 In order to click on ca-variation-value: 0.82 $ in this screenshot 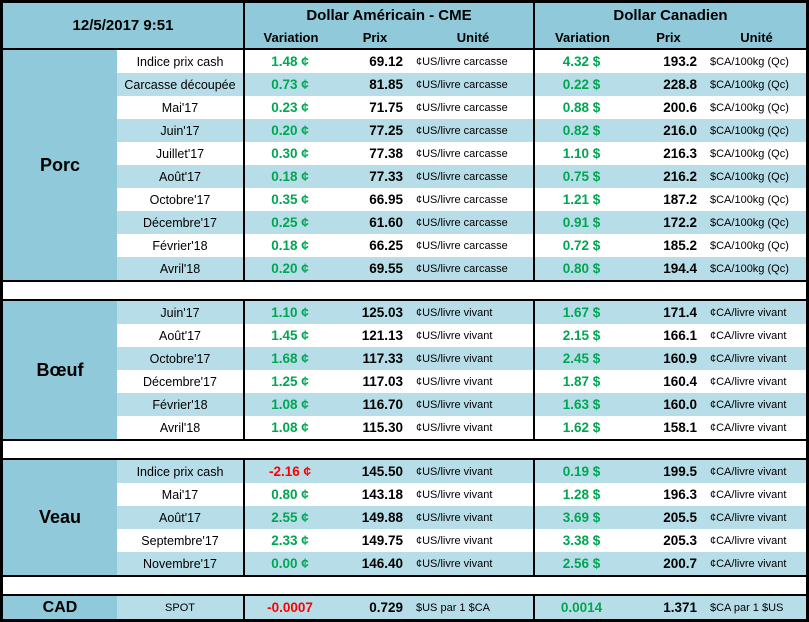, I will do `click(580, 130)`.